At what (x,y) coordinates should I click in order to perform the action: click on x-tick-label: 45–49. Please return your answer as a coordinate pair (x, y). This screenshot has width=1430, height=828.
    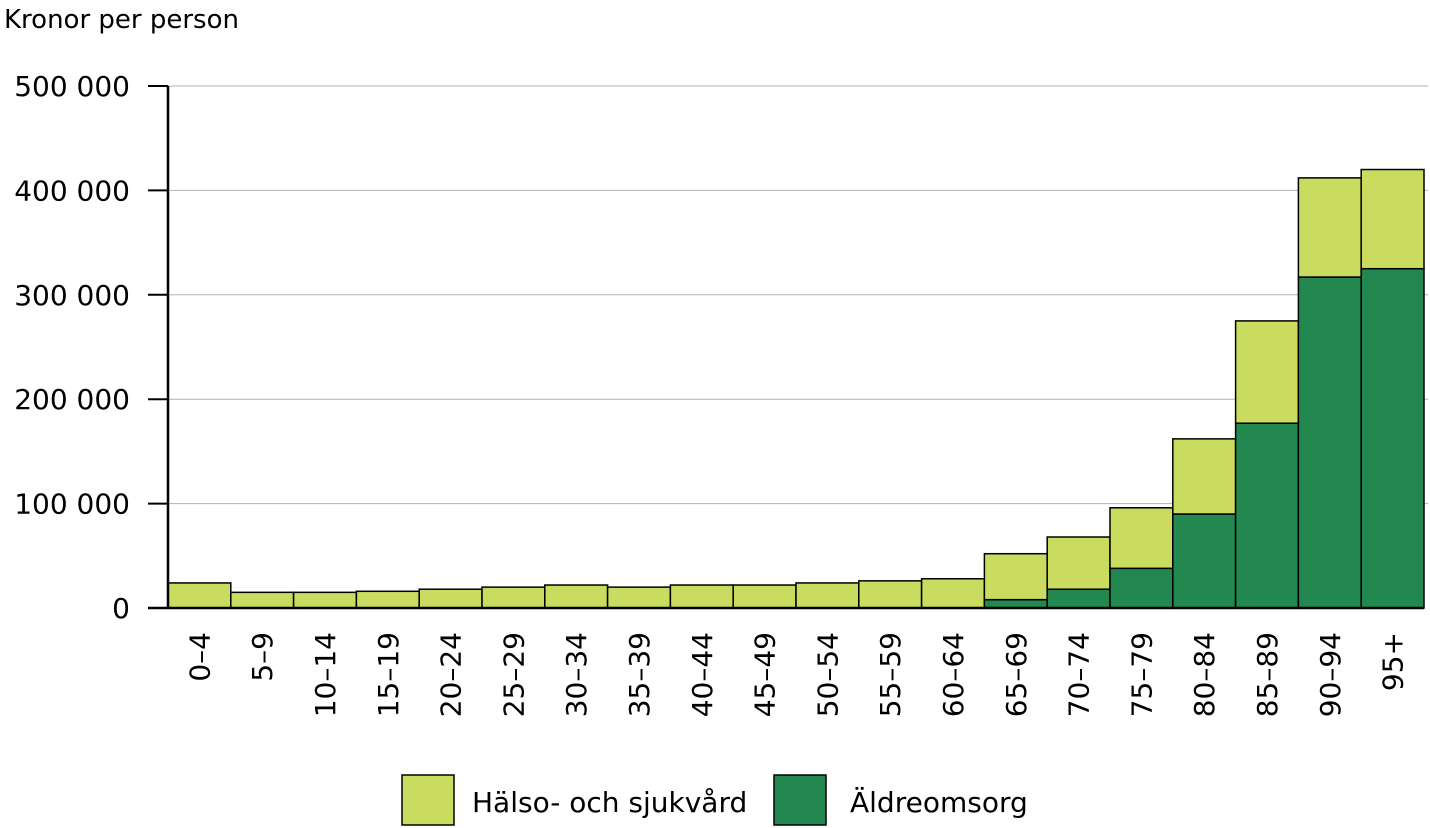
    Looking at the image, I should click on (765, 674).